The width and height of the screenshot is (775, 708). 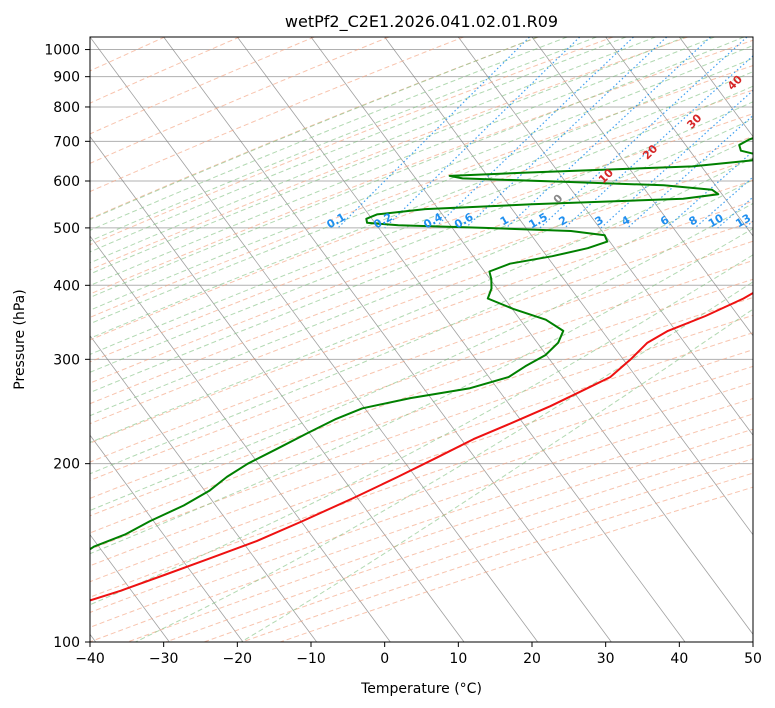 I want to click on x-tick-label: 20, so click(x=532, y=659).